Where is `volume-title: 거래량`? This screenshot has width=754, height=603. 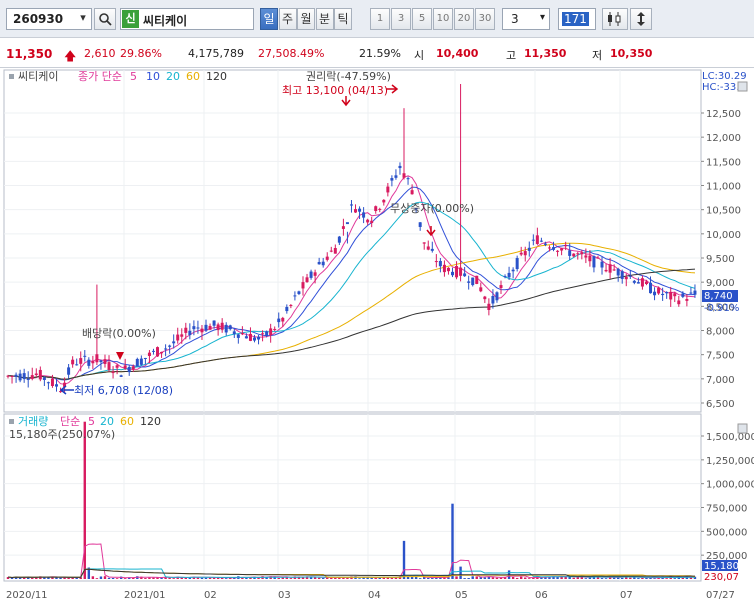 volume-title: 거래량 is located at coordinates (33, 421).